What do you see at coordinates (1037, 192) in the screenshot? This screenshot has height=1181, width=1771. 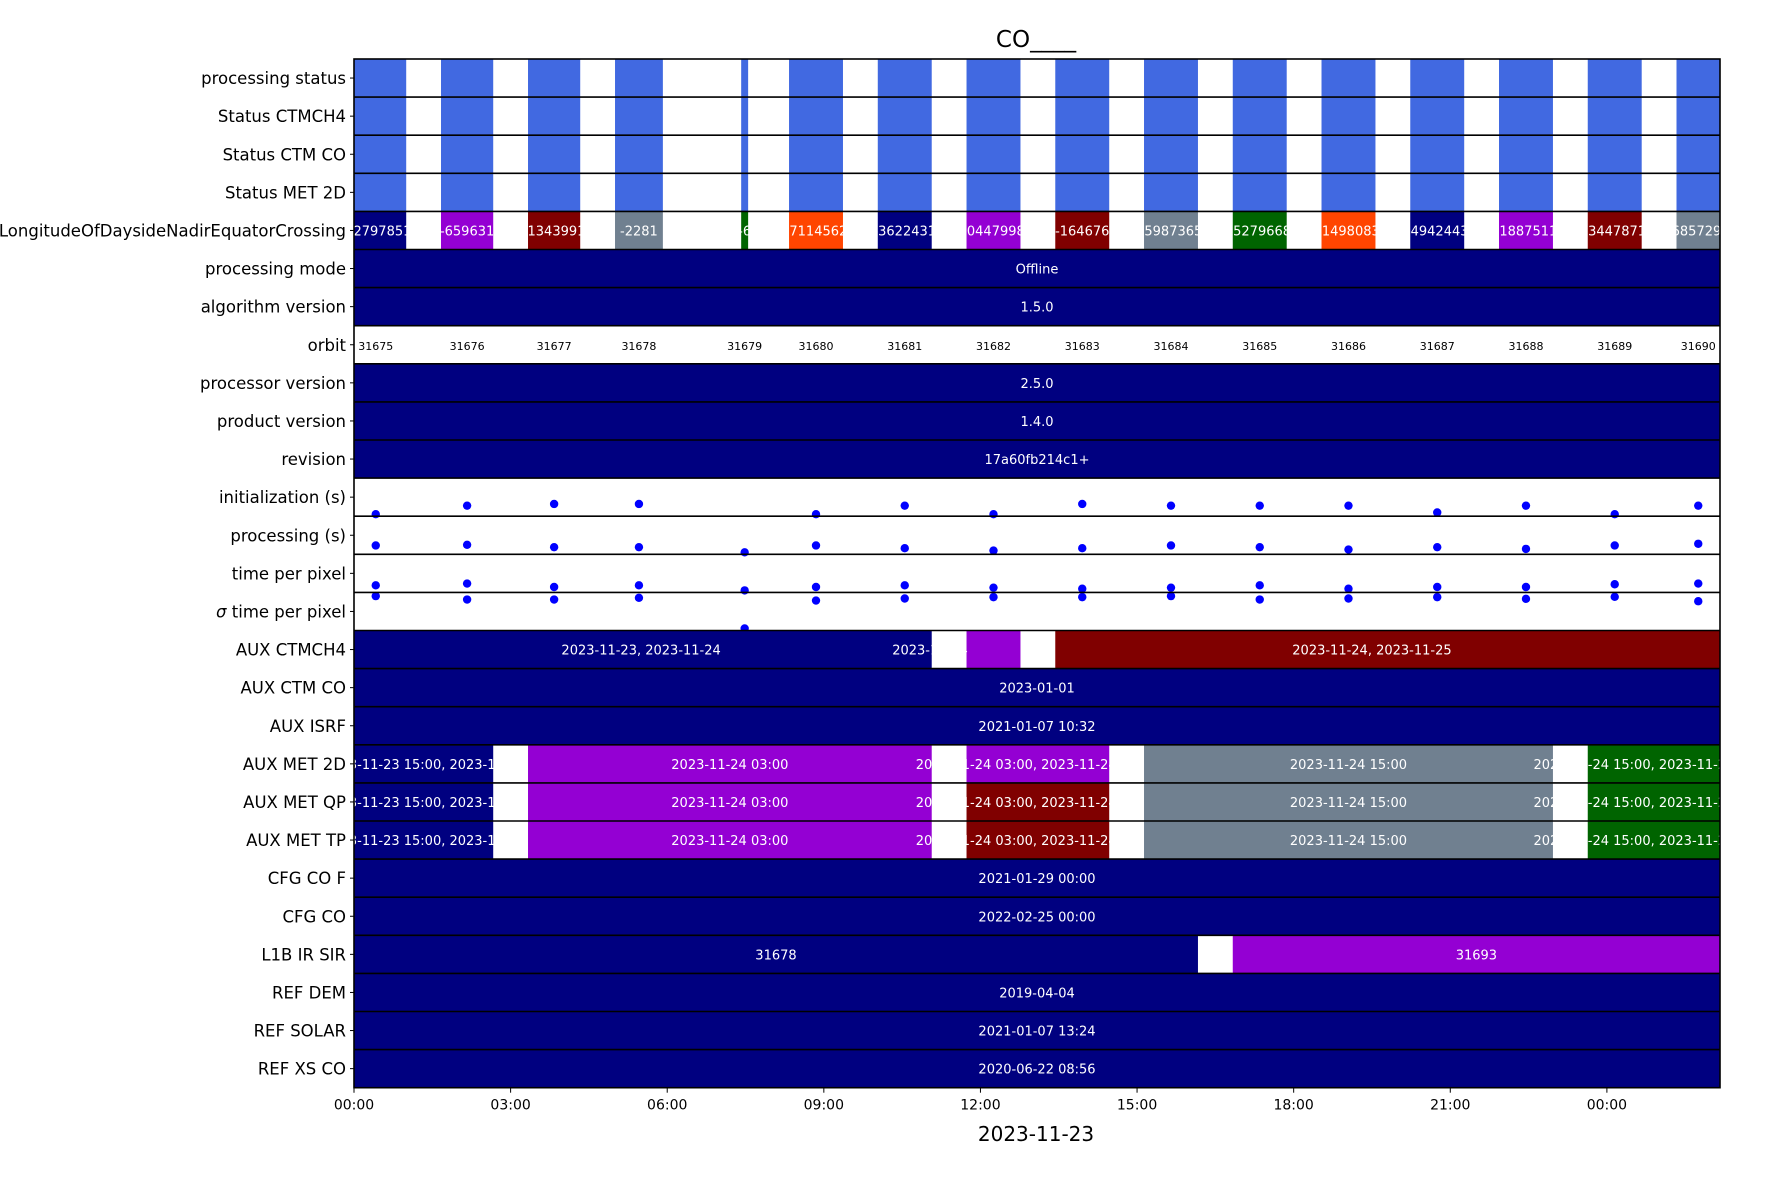 I see `row-status-met-2d` at bounding box center [1037, 192].